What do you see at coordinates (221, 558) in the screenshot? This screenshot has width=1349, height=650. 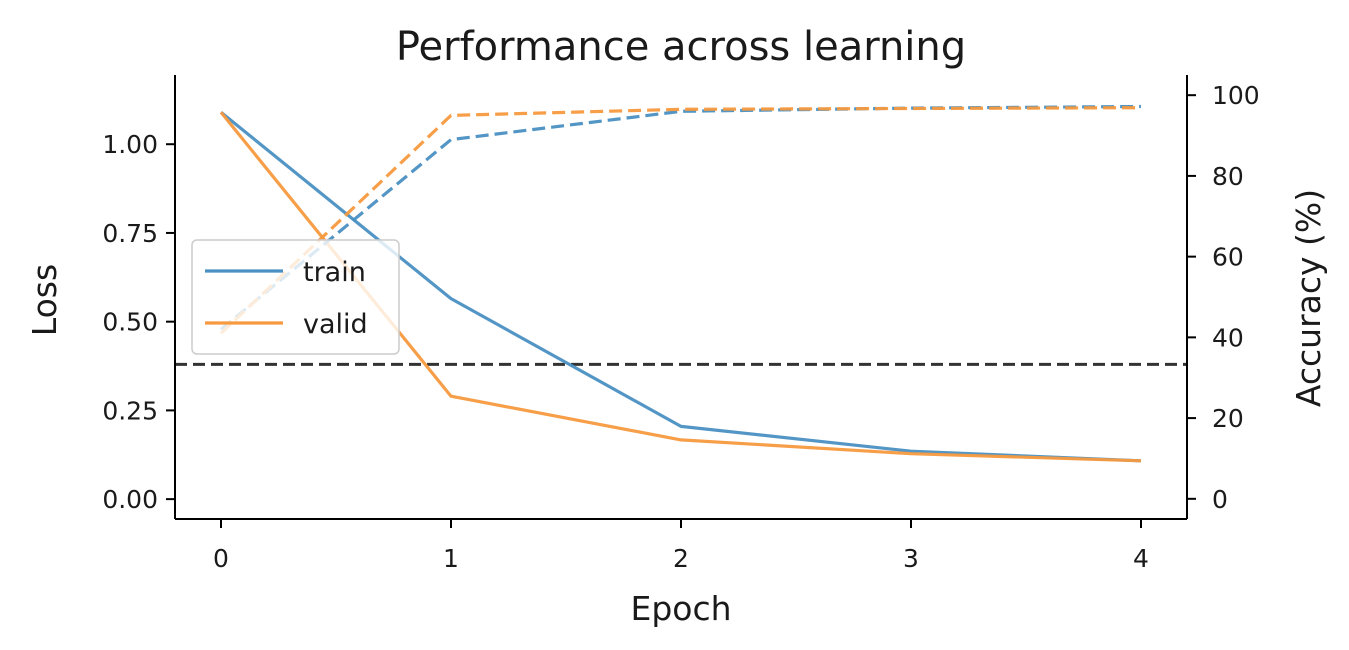 I see `x-tick-label: 0` at bounding box center [221, 558].